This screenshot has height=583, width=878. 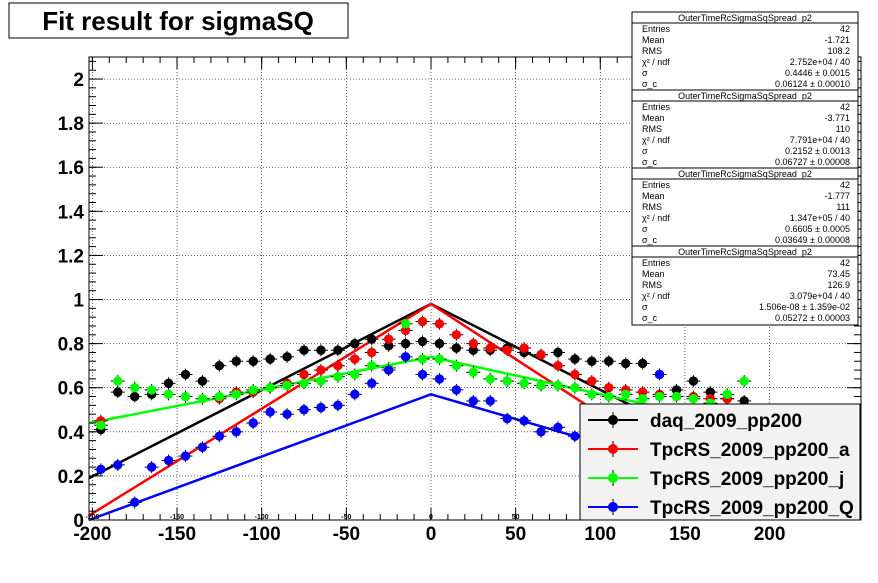 I want to click on legend-label: TpcRS_2009_pp200_Q, so click(x=752, y=508).